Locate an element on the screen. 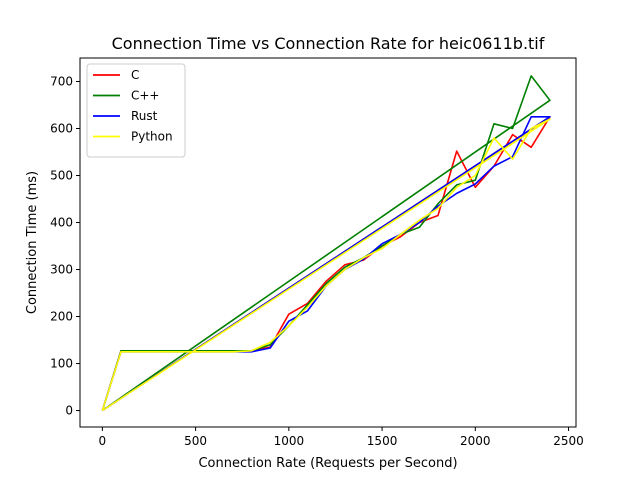  y-axis-label: Connection Time (ms) is located at coordinates (32, 242).